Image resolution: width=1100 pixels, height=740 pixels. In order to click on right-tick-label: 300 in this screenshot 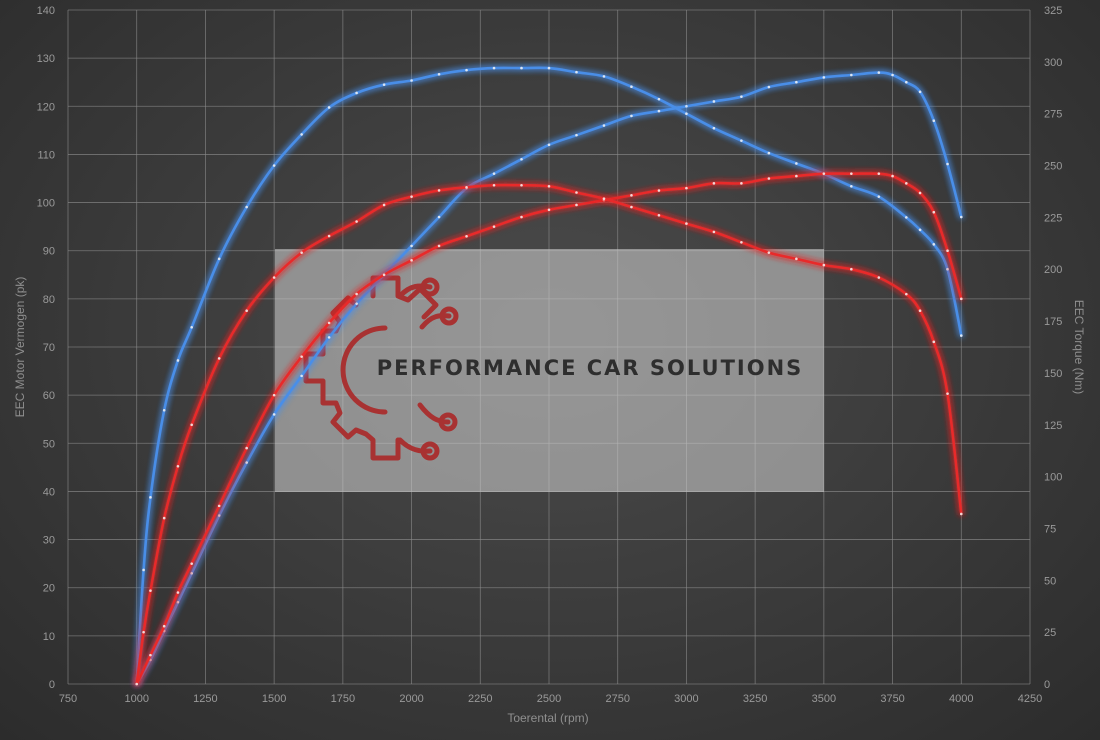, I will do `click(1053, 63)`.